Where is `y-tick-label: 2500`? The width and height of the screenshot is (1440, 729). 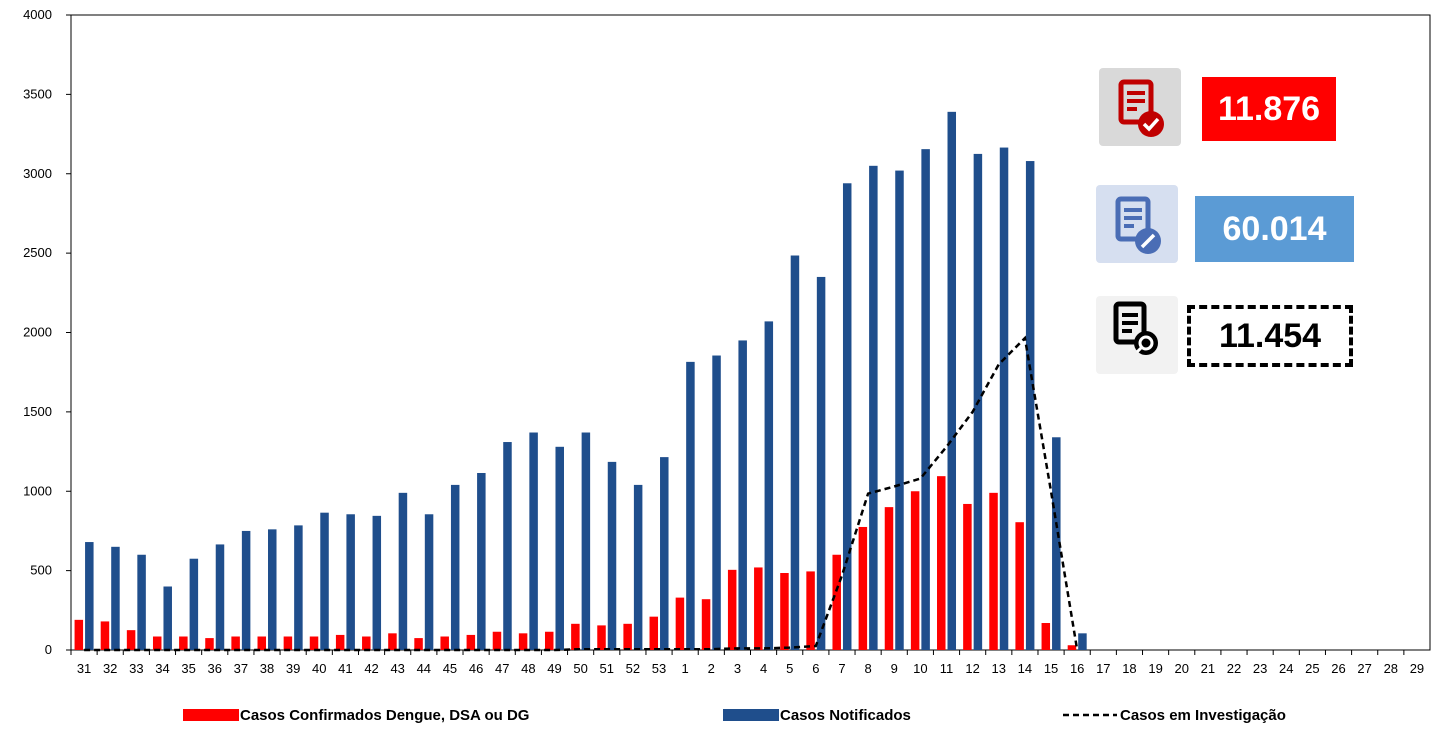
y-tick-label: 2500 is located at coordinates (37, 252).